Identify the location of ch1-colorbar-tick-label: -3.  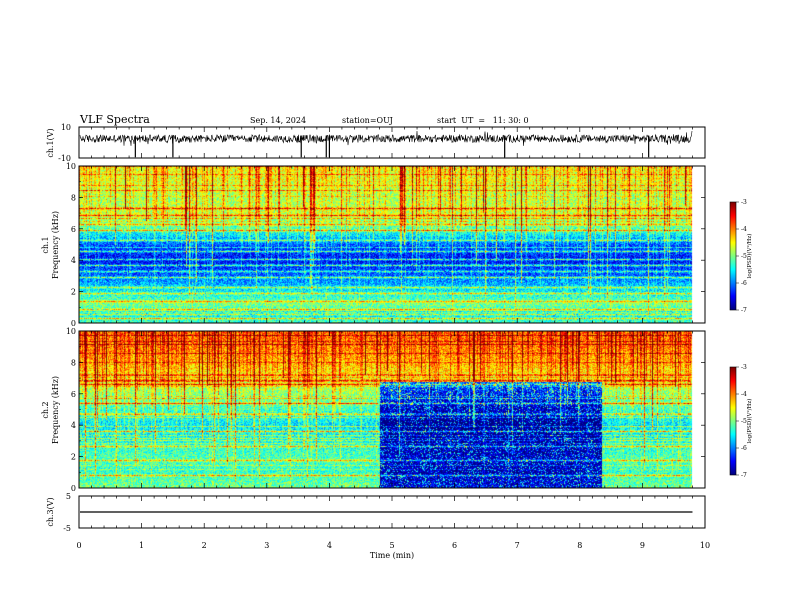
(744, 202).